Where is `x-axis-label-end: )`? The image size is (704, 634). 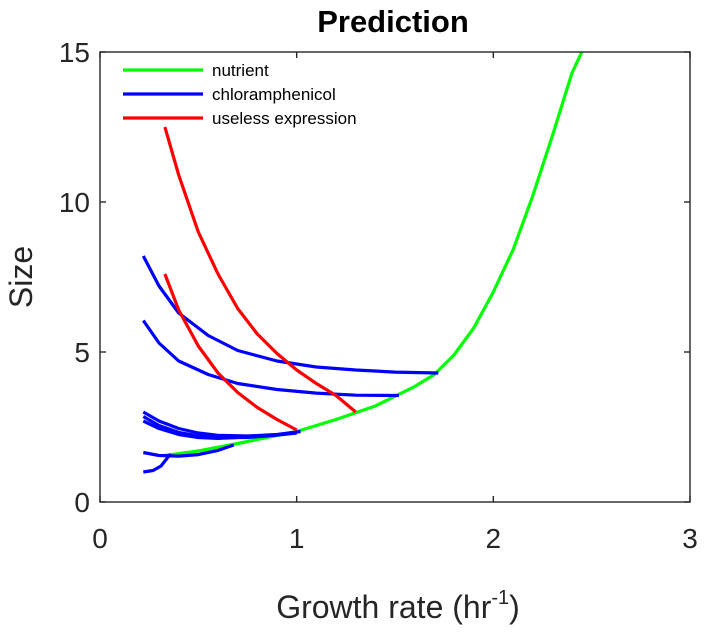
x-axis-label-end: ) is located at coordinates (514, 607).